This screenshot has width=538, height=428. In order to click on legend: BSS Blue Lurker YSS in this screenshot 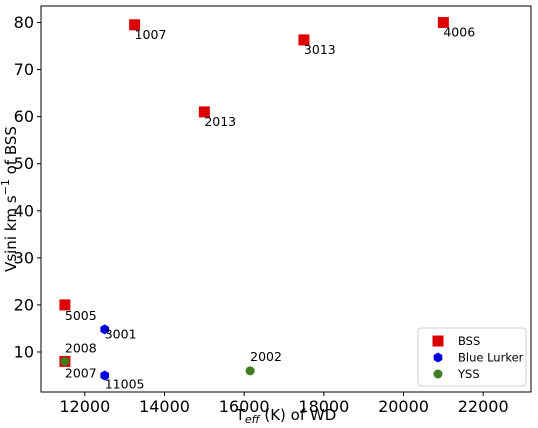, I will do `click(472, 357)`.